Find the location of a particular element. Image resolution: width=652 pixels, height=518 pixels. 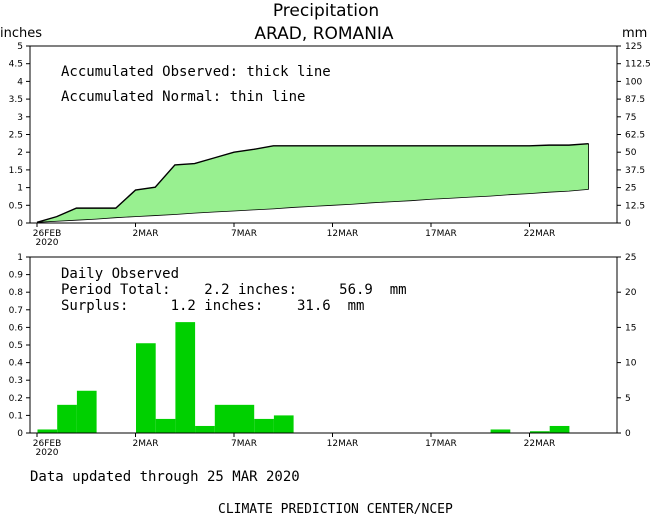

summary-line: Surplus: 1.2 inches: 31.6 mm is located at coordinates (212, 306).